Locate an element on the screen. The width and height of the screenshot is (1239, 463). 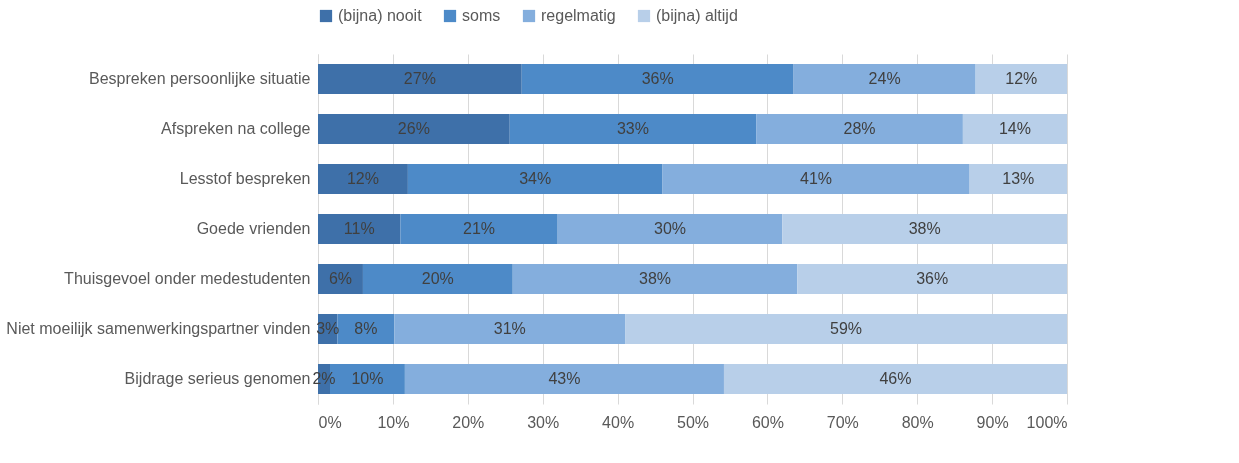
data-label: 43% is located at coordinates (564, 378).